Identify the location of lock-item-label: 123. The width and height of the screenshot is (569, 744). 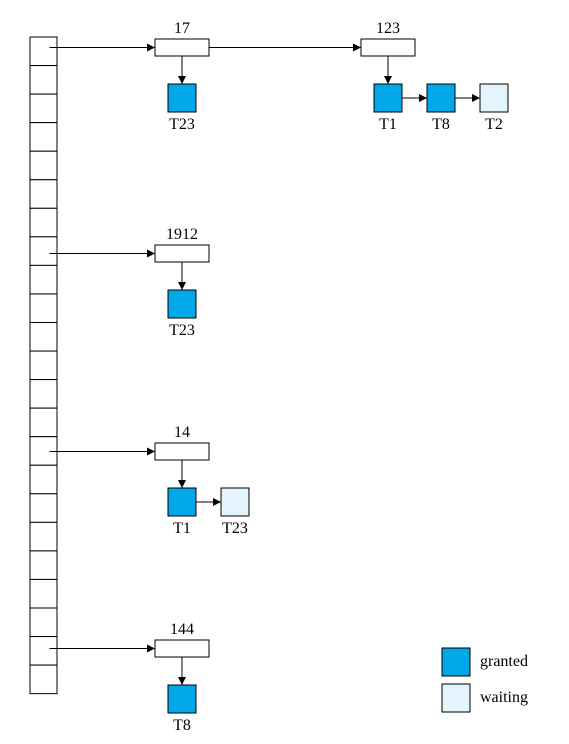
(388, 28).